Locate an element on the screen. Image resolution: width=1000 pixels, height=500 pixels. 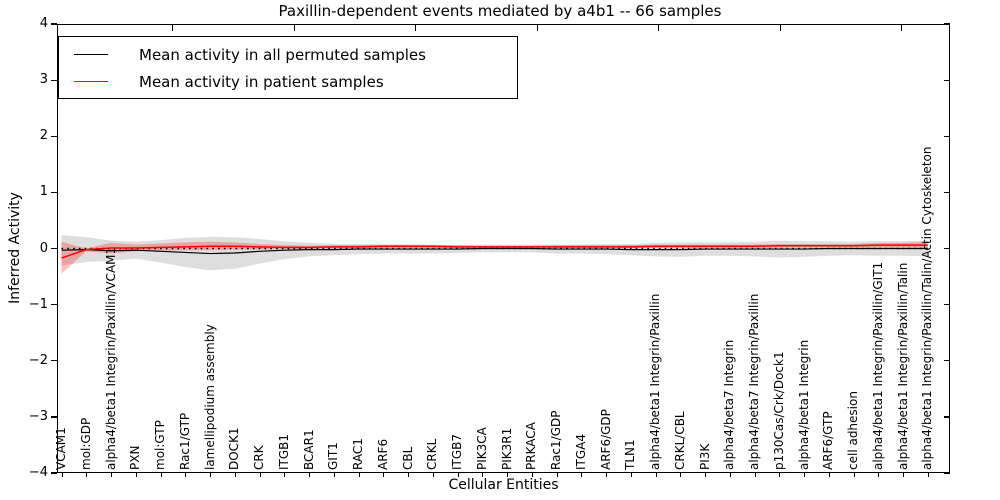
y-tick-label: 2 is located at coordinates (43, 136).